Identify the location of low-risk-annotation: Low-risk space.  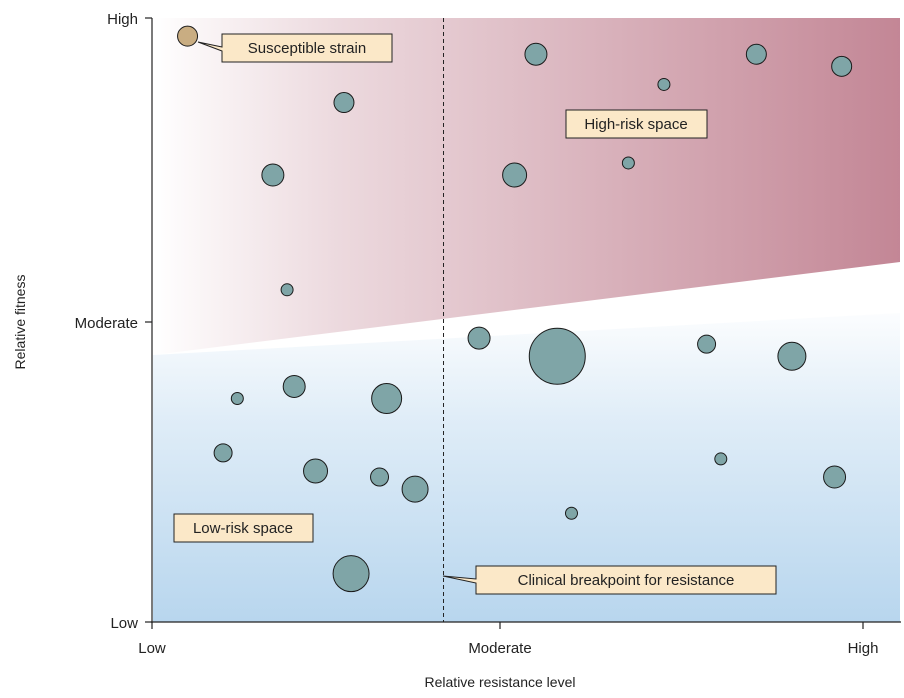
(243, 528).